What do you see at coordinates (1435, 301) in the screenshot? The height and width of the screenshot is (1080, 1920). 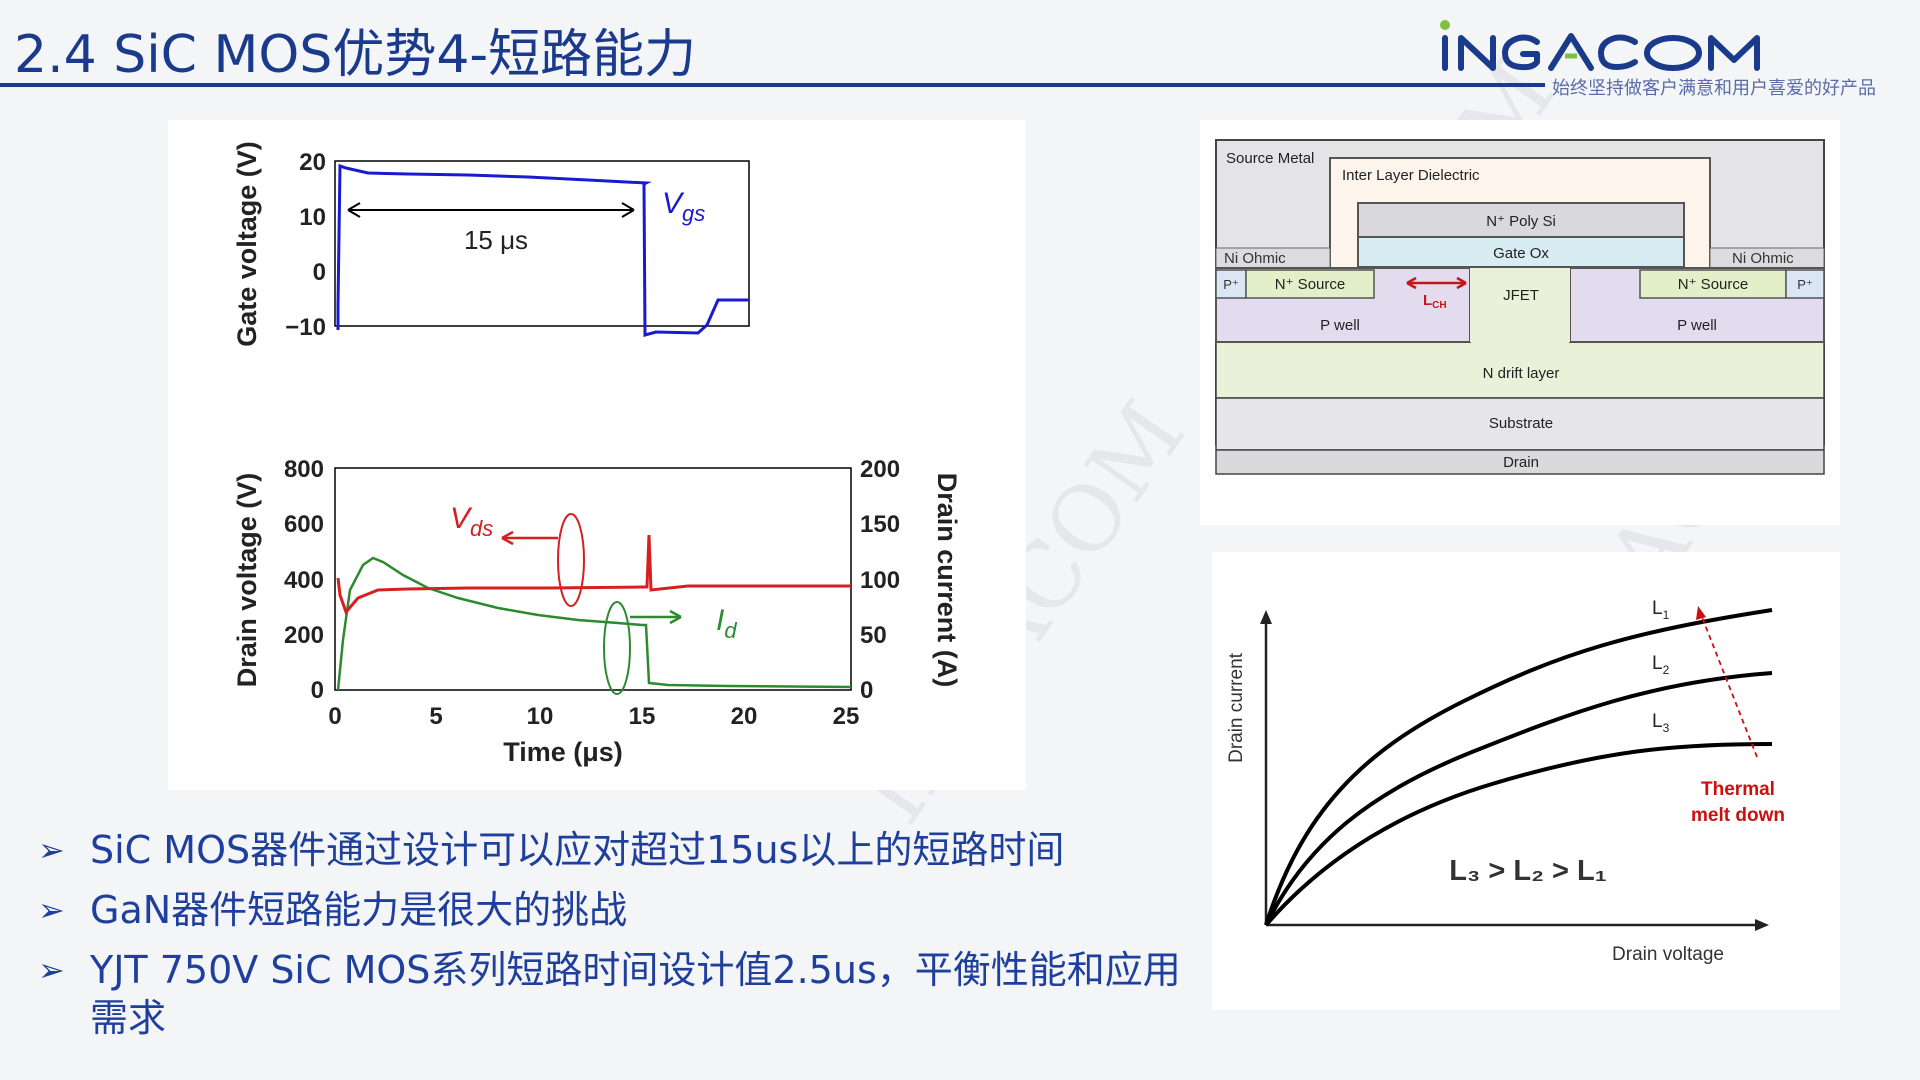 I see `lch-label: LCH` at bounding box center [1435, 301].